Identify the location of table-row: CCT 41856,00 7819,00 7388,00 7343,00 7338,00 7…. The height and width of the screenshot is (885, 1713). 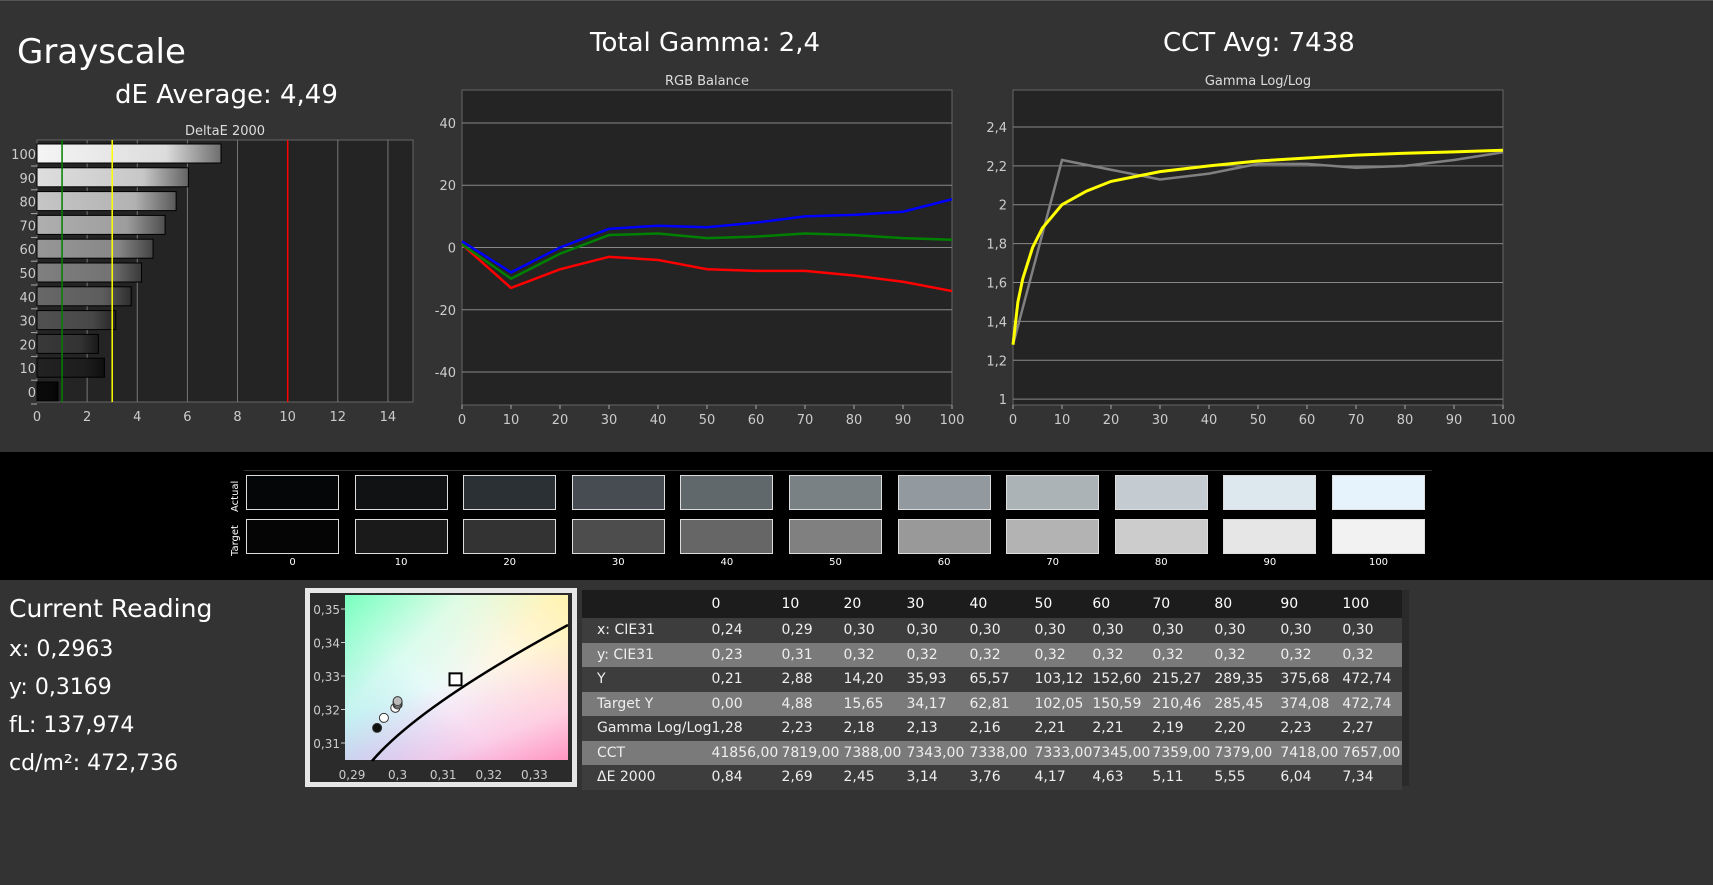
(992, 752).